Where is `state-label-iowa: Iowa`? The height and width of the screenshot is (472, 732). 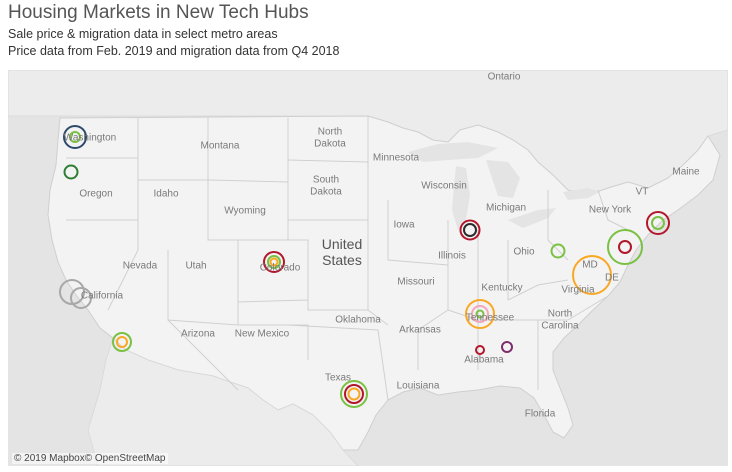
state-label-iowa: Iowa is located at coordinates (404, 225).